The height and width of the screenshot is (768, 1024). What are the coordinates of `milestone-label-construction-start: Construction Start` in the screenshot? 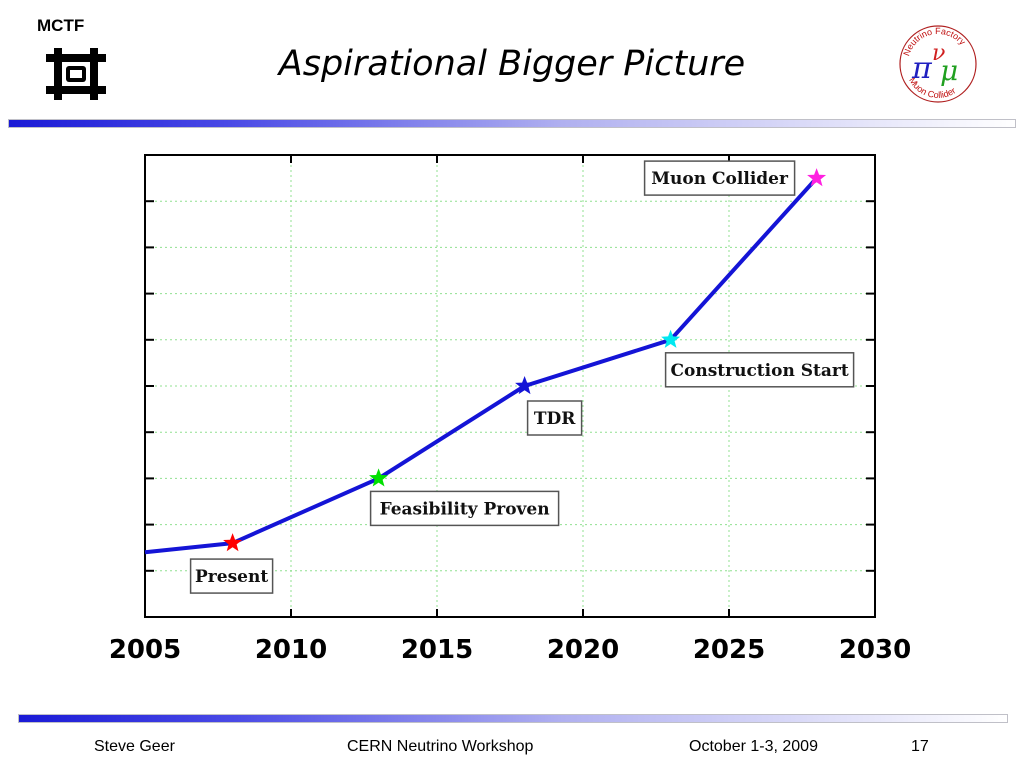 It's located at (759, 370).